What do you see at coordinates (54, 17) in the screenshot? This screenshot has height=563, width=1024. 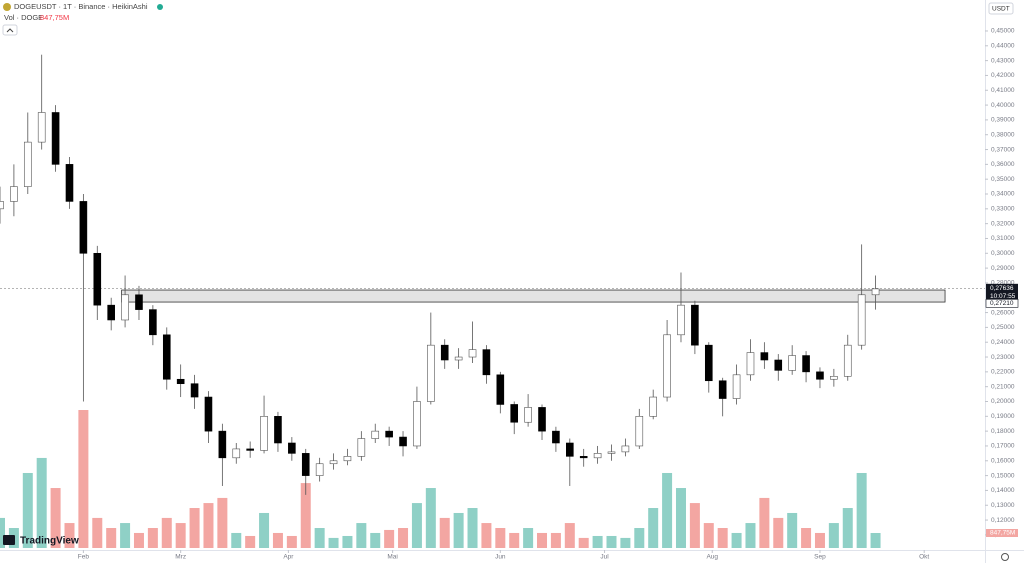 I see `volume-value: 847,75M` at bounding box center [54, 17].